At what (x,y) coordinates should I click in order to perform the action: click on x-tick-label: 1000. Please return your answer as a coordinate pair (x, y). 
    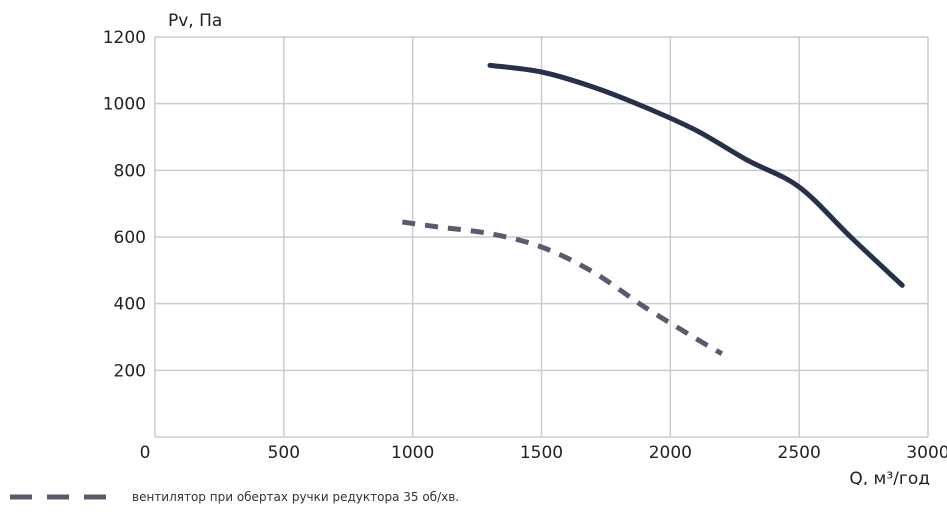
    Looking at the image, I should click on (412, 453).